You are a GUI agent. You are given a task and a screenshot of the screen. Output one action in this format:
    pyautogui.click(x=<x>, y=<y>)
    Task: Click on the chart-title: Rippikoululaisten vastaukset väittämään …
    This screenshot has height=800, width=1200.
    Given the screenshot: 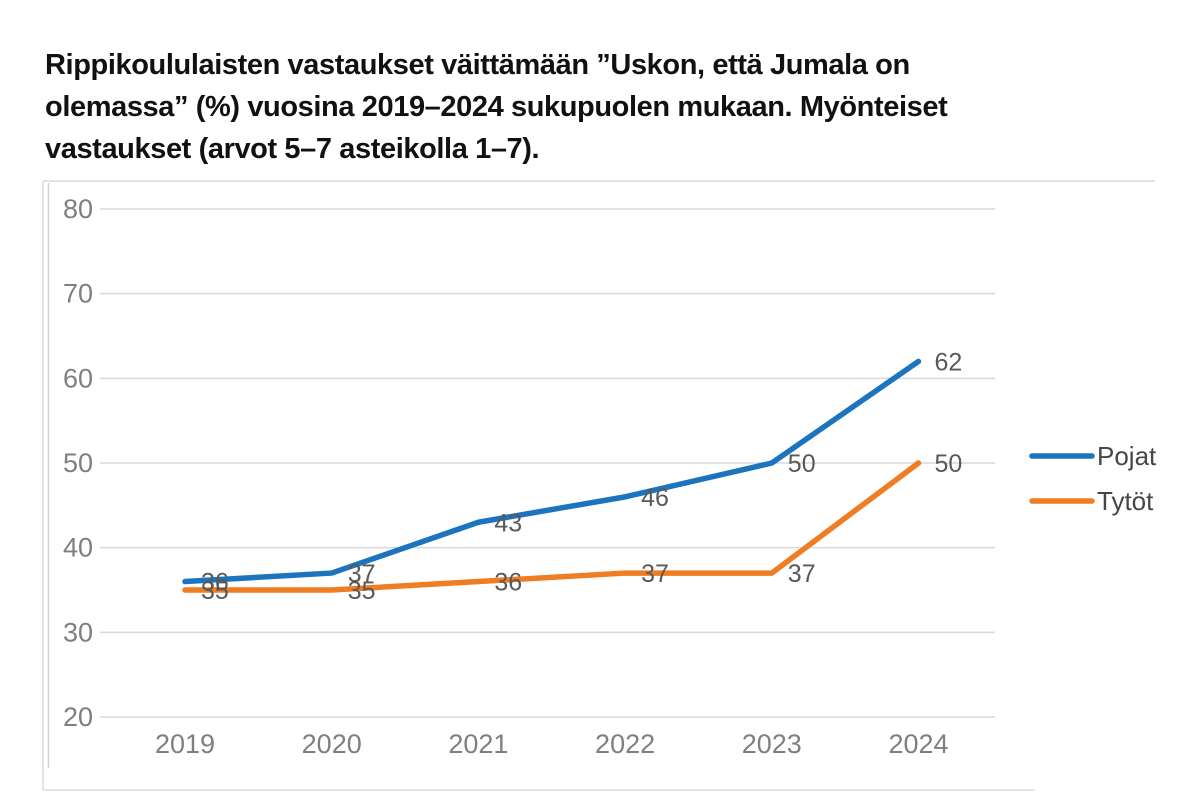 What is the action you would take?
    pyautogui.click(x=555, y=107)
    